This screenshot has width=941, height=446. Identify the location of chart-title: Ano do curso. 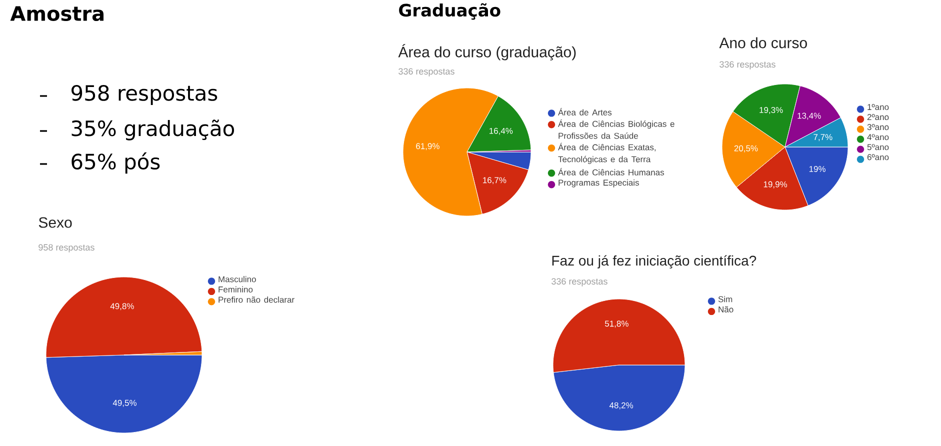
(763, 42).